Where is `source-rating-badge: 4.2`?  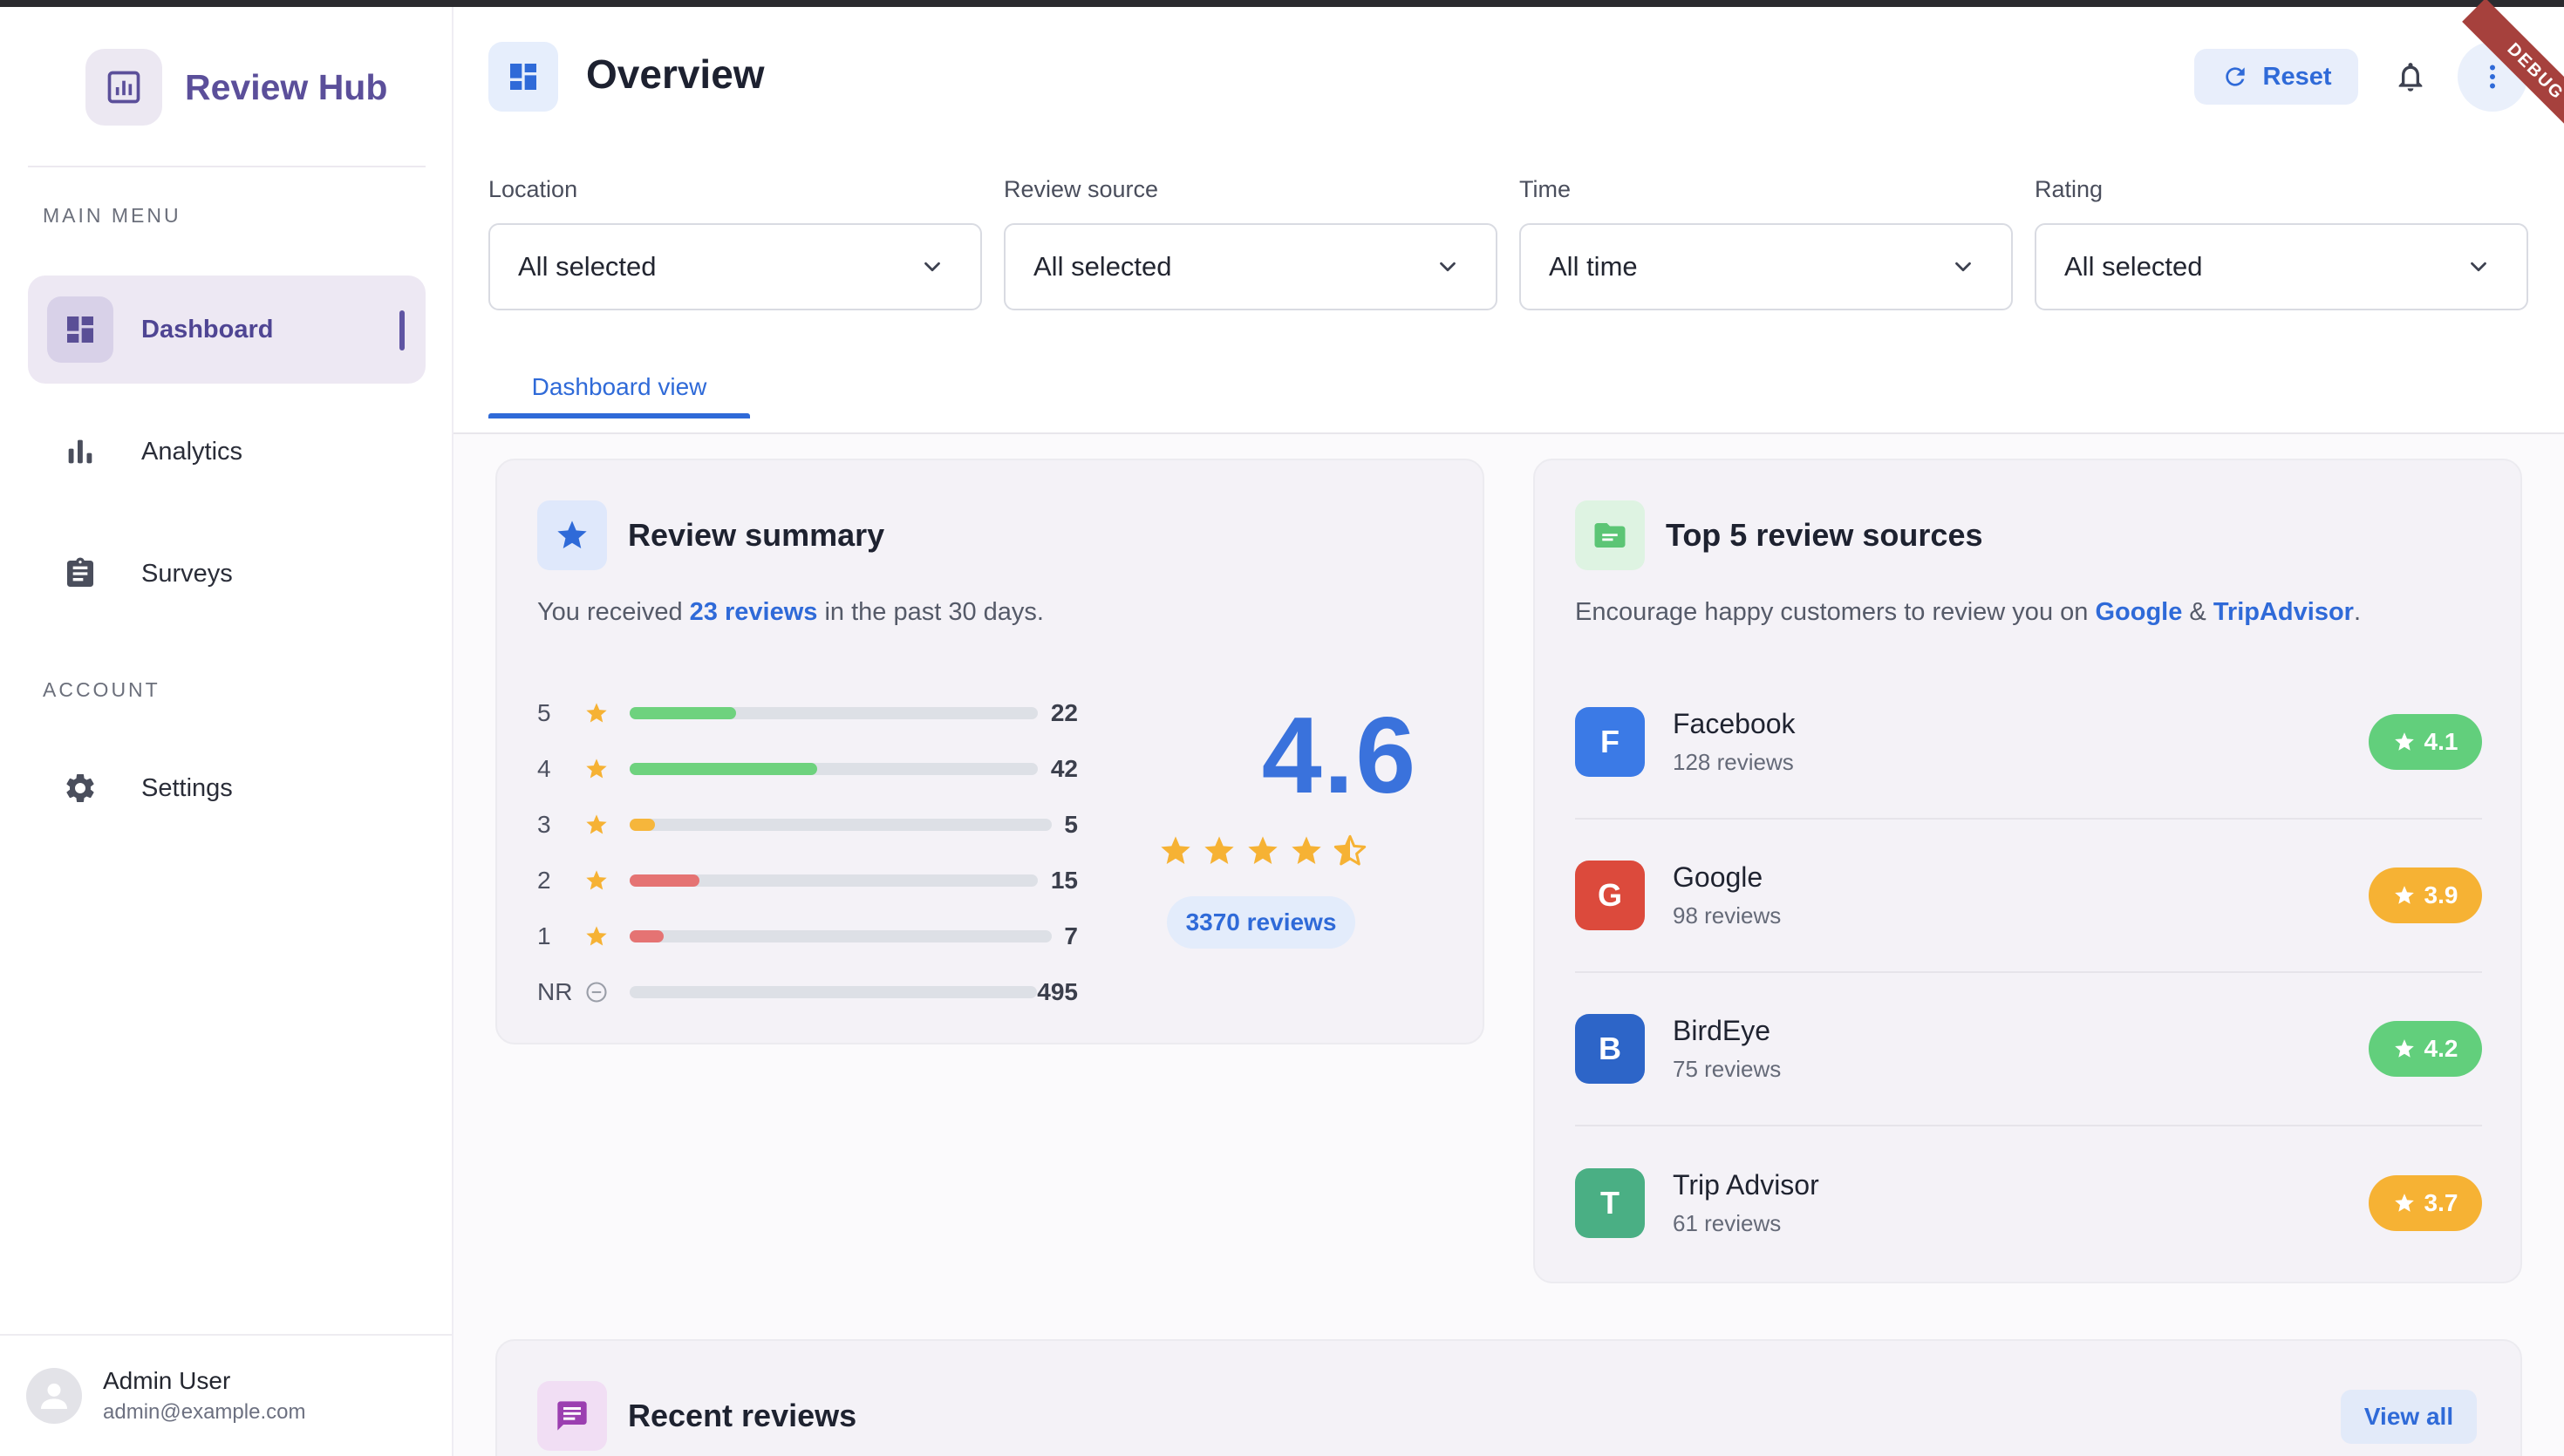 source-rating-badge: 4.2 is located at coordinates (2425, 1049).